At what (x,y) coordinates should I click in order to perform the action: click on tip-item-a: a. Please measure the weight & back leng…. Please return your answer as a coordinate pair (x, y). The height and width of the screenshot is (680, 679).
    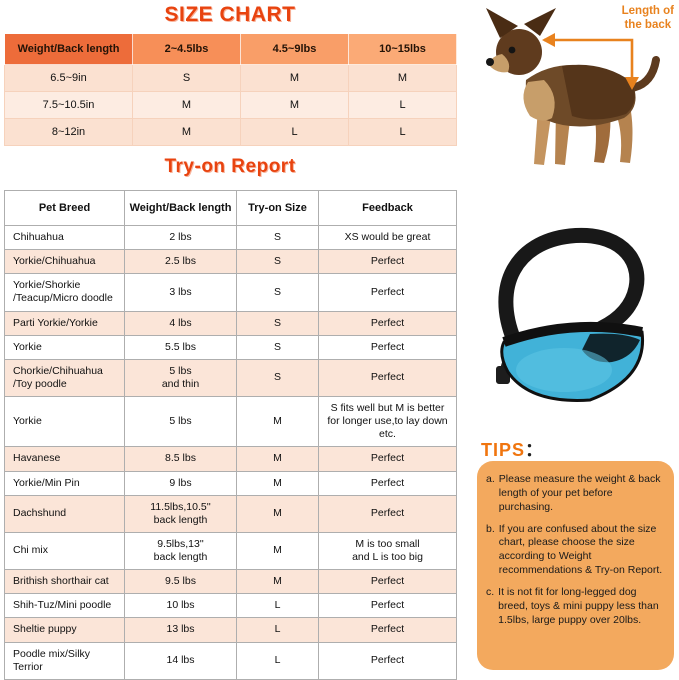
    Looking at the image, I should click on (575, 494).